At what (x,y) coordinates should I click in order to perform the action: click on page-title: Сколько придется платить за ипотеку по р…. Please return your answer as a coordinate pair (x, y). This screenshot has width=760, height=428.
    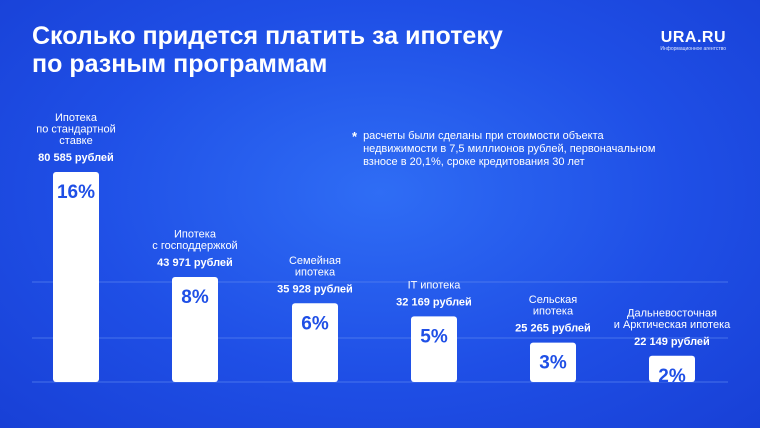
    Looking at the image, I should click on (292, 50).